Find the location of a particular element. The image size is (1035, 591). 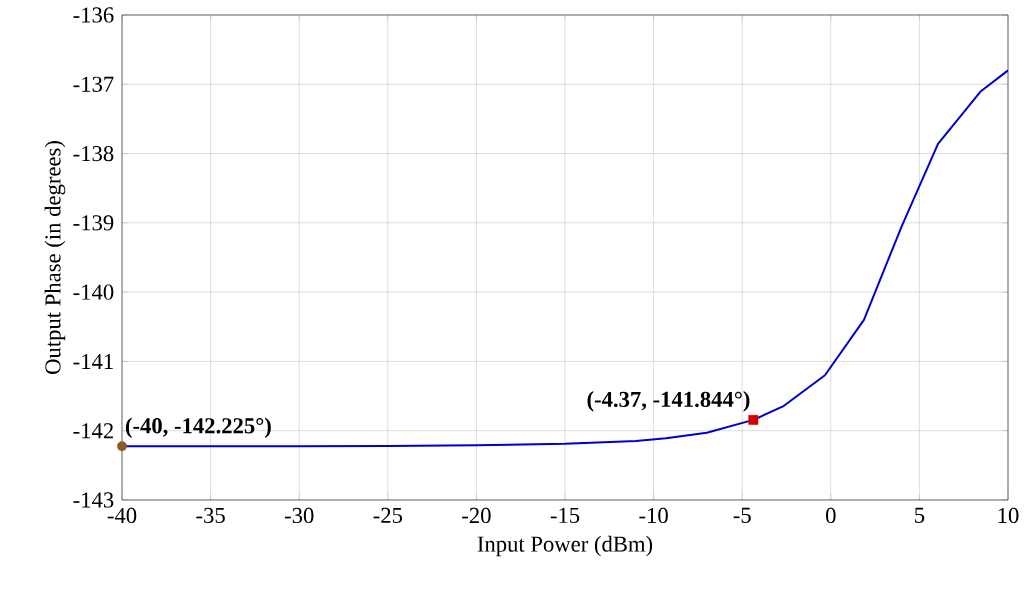

x-tick-label: 10 is located at coordinates (1008, 515).